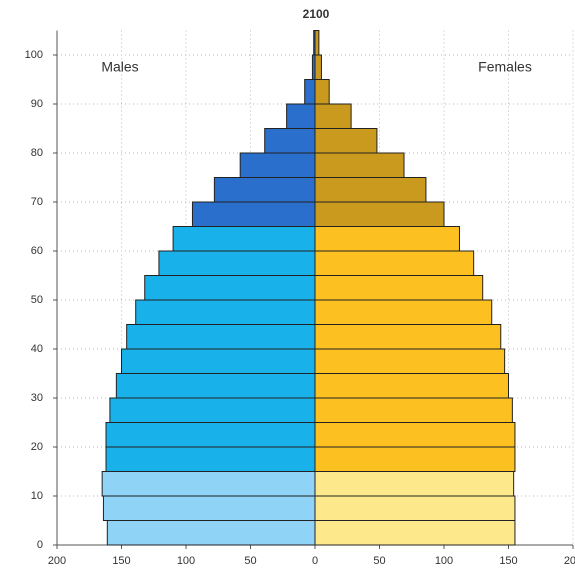 This screenshot has height=582, width=575. I want to click on y-tick-label: 100, so click(34, 55).